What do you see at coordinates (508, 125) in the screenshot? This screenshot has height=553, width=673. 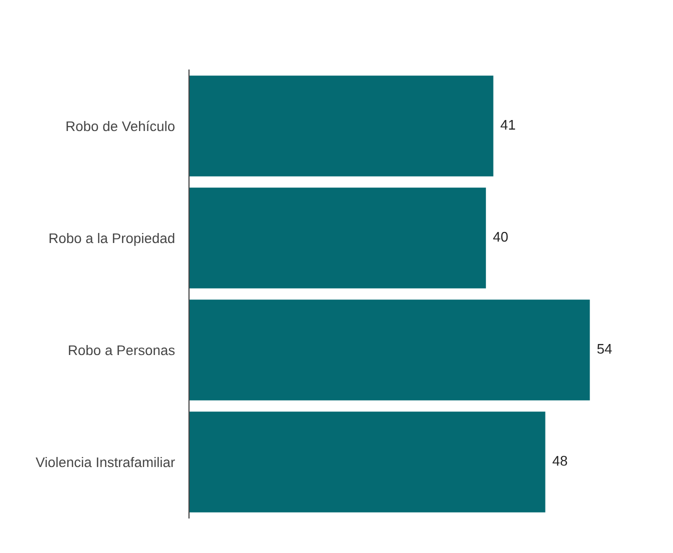 I see `data-label: 41` at bounding box center [508, 125].